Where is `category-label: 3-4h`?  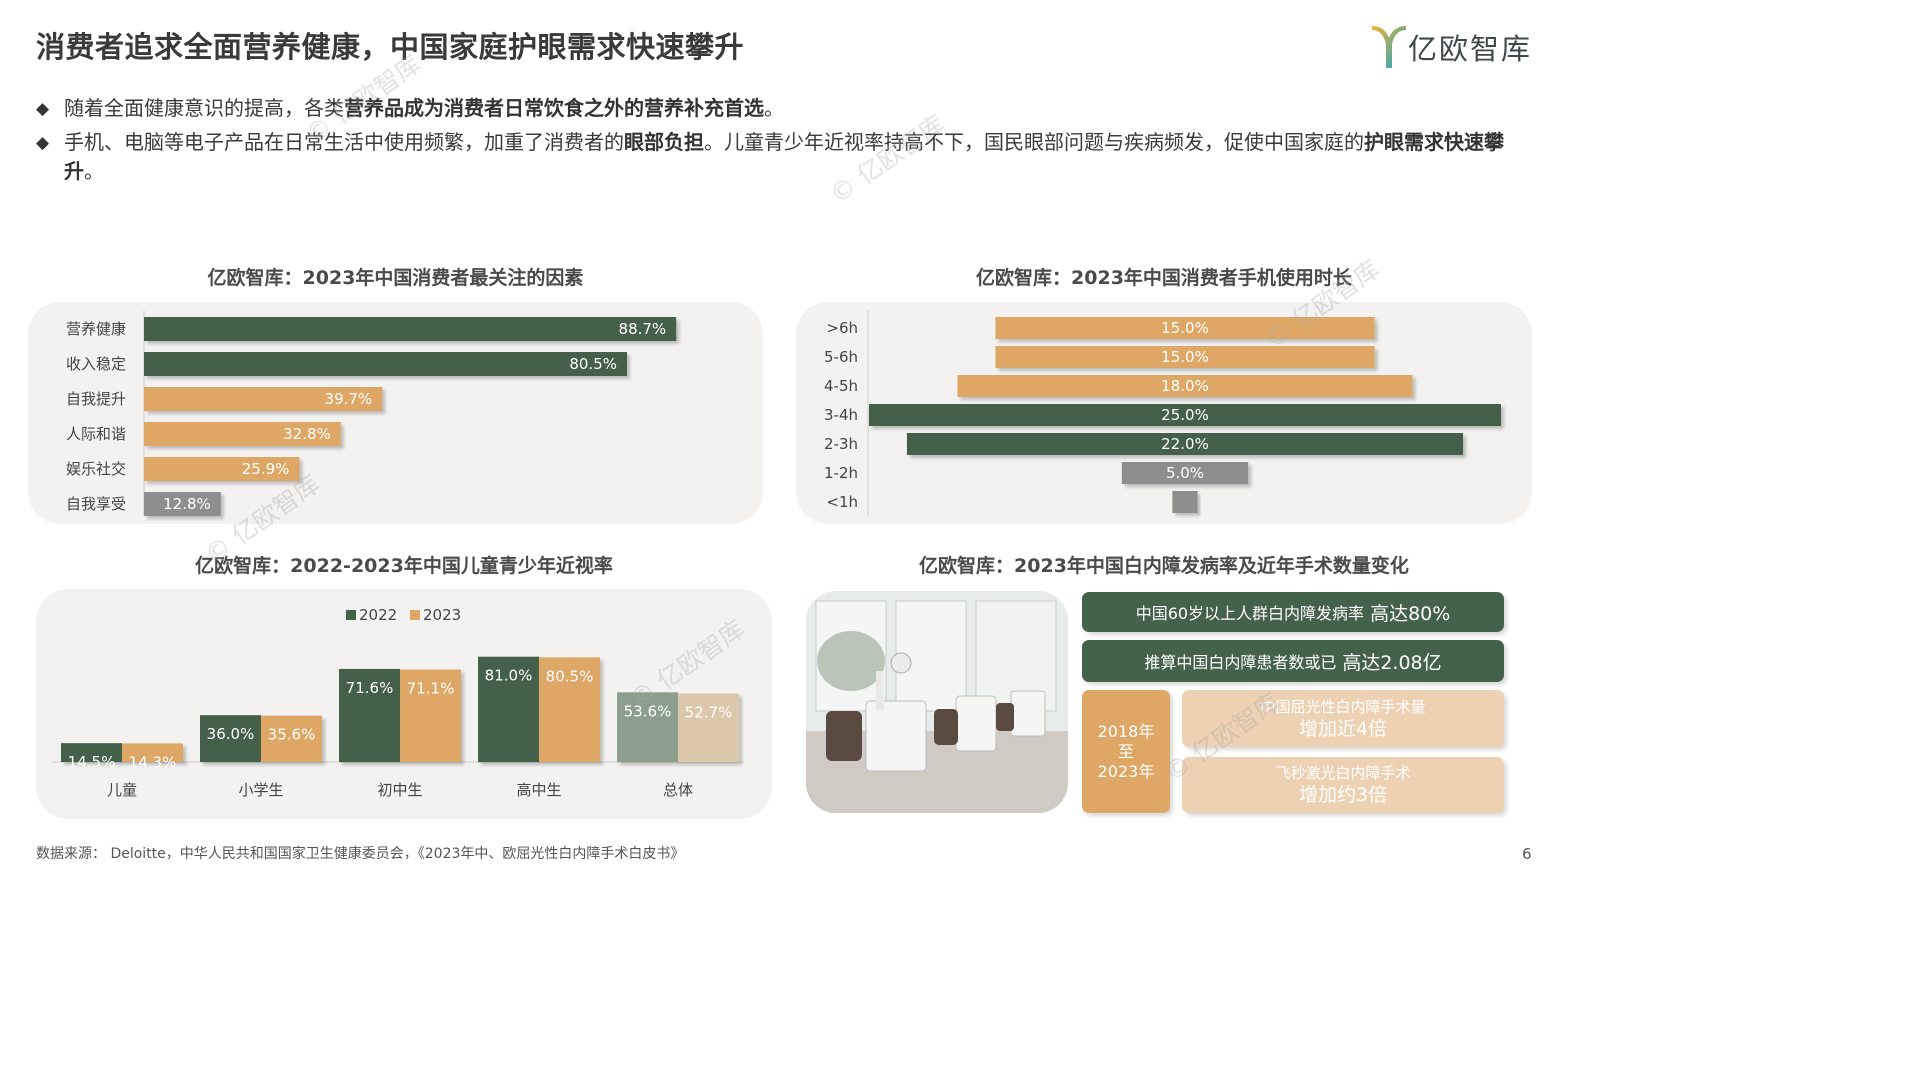
category-label: 3-4h is located at coordinates (841, 415).